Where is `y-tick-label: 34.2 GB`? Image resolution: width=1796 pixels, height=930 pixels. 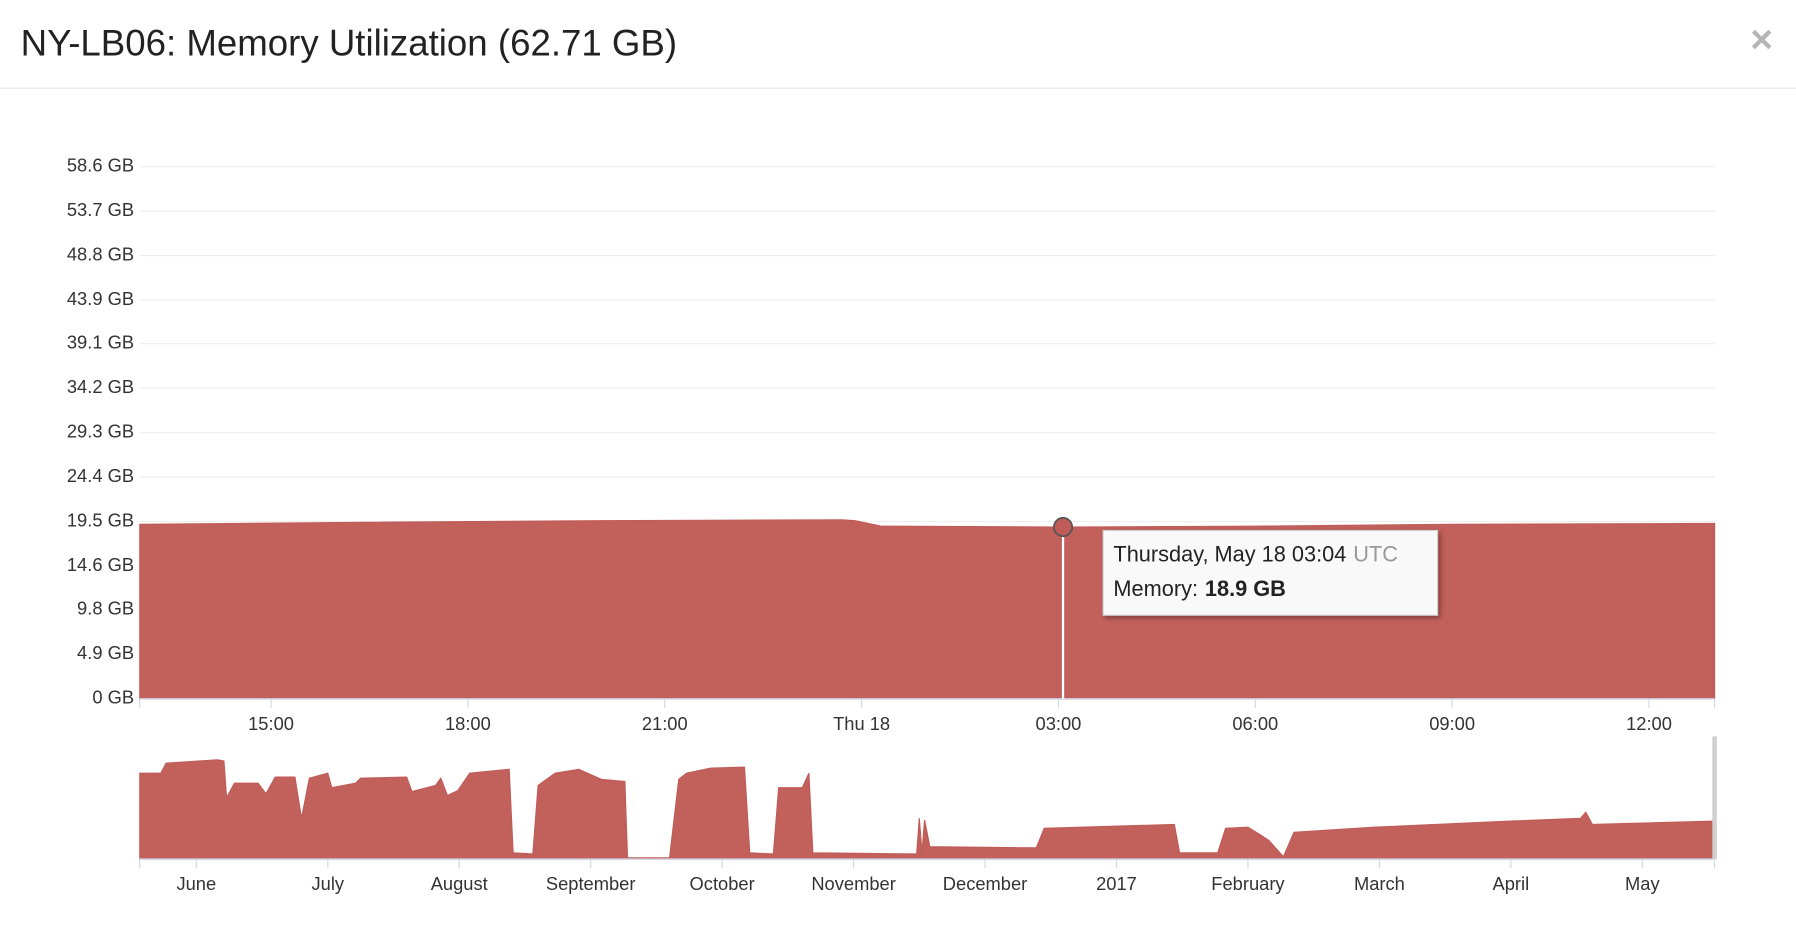 y-tick-label: 34.2 GB is located at coordinates (100, 386).